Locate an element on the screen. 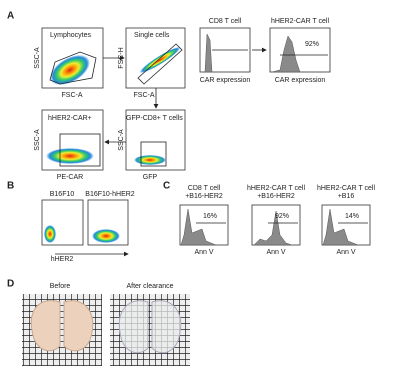 The width and height of the screenshot is (405, 386). plot-title: B16F10-hHER2 is located at coordinates (110, 194).